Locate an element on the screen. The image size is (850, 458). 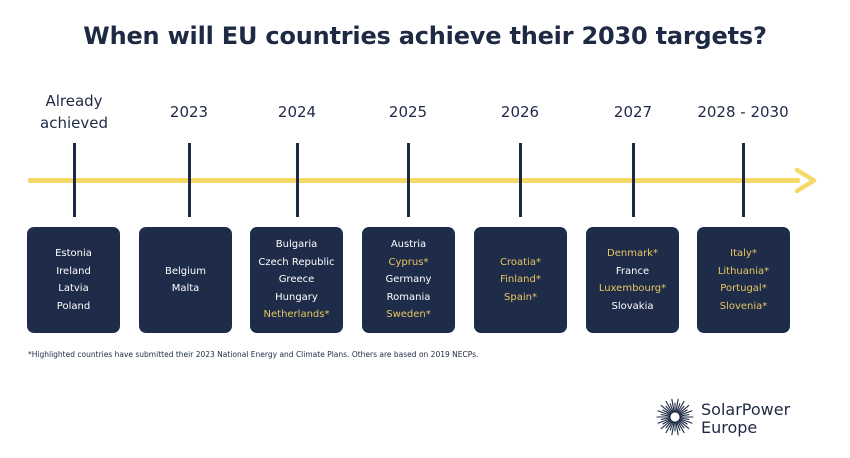
column-label-line: 2023 is located at coordinates (189, 112).